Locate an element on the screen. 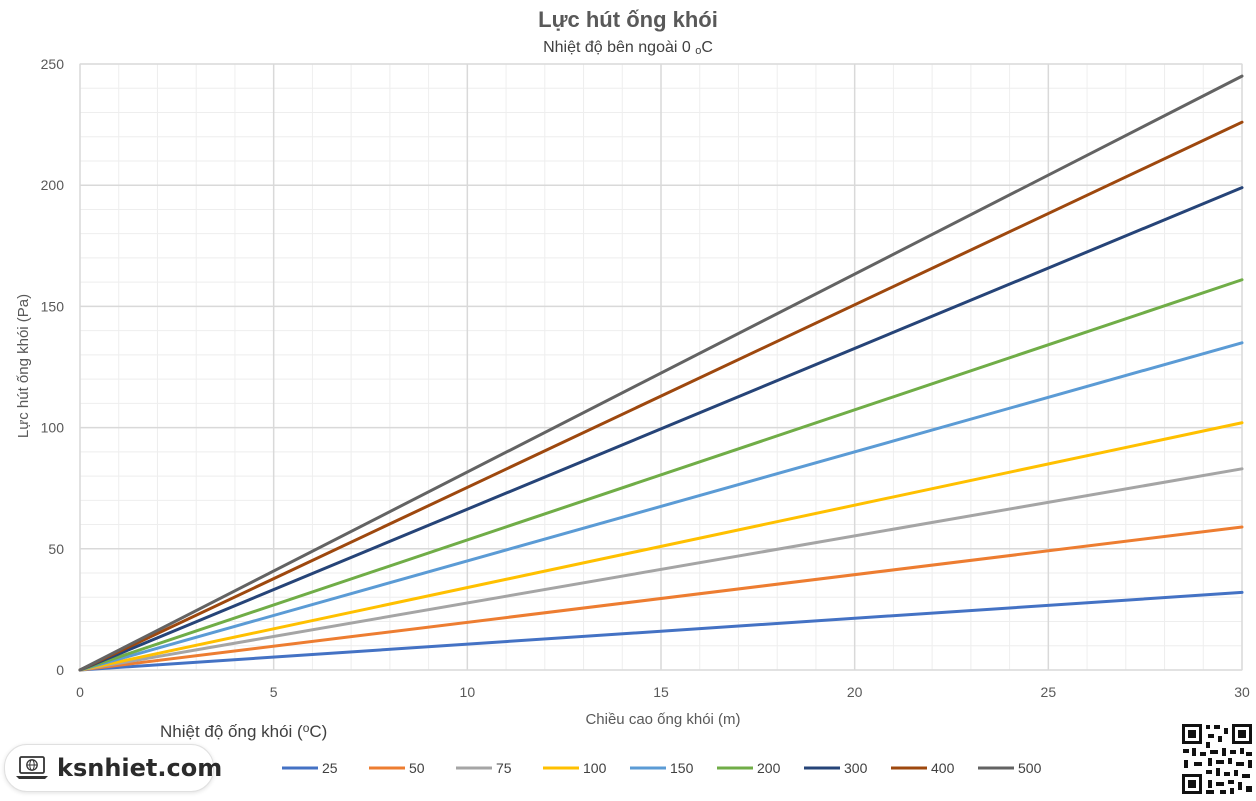  x-tick-labels: 0 5 10 15 20 25 30 is located at coordinates (663, 692).